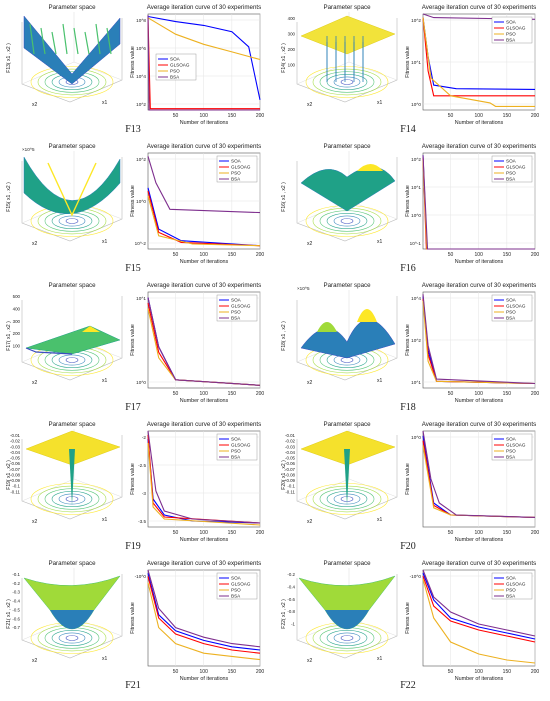 This screenshot has height=701, width=550. I want to click on function-label: F13, so click(133, 129).